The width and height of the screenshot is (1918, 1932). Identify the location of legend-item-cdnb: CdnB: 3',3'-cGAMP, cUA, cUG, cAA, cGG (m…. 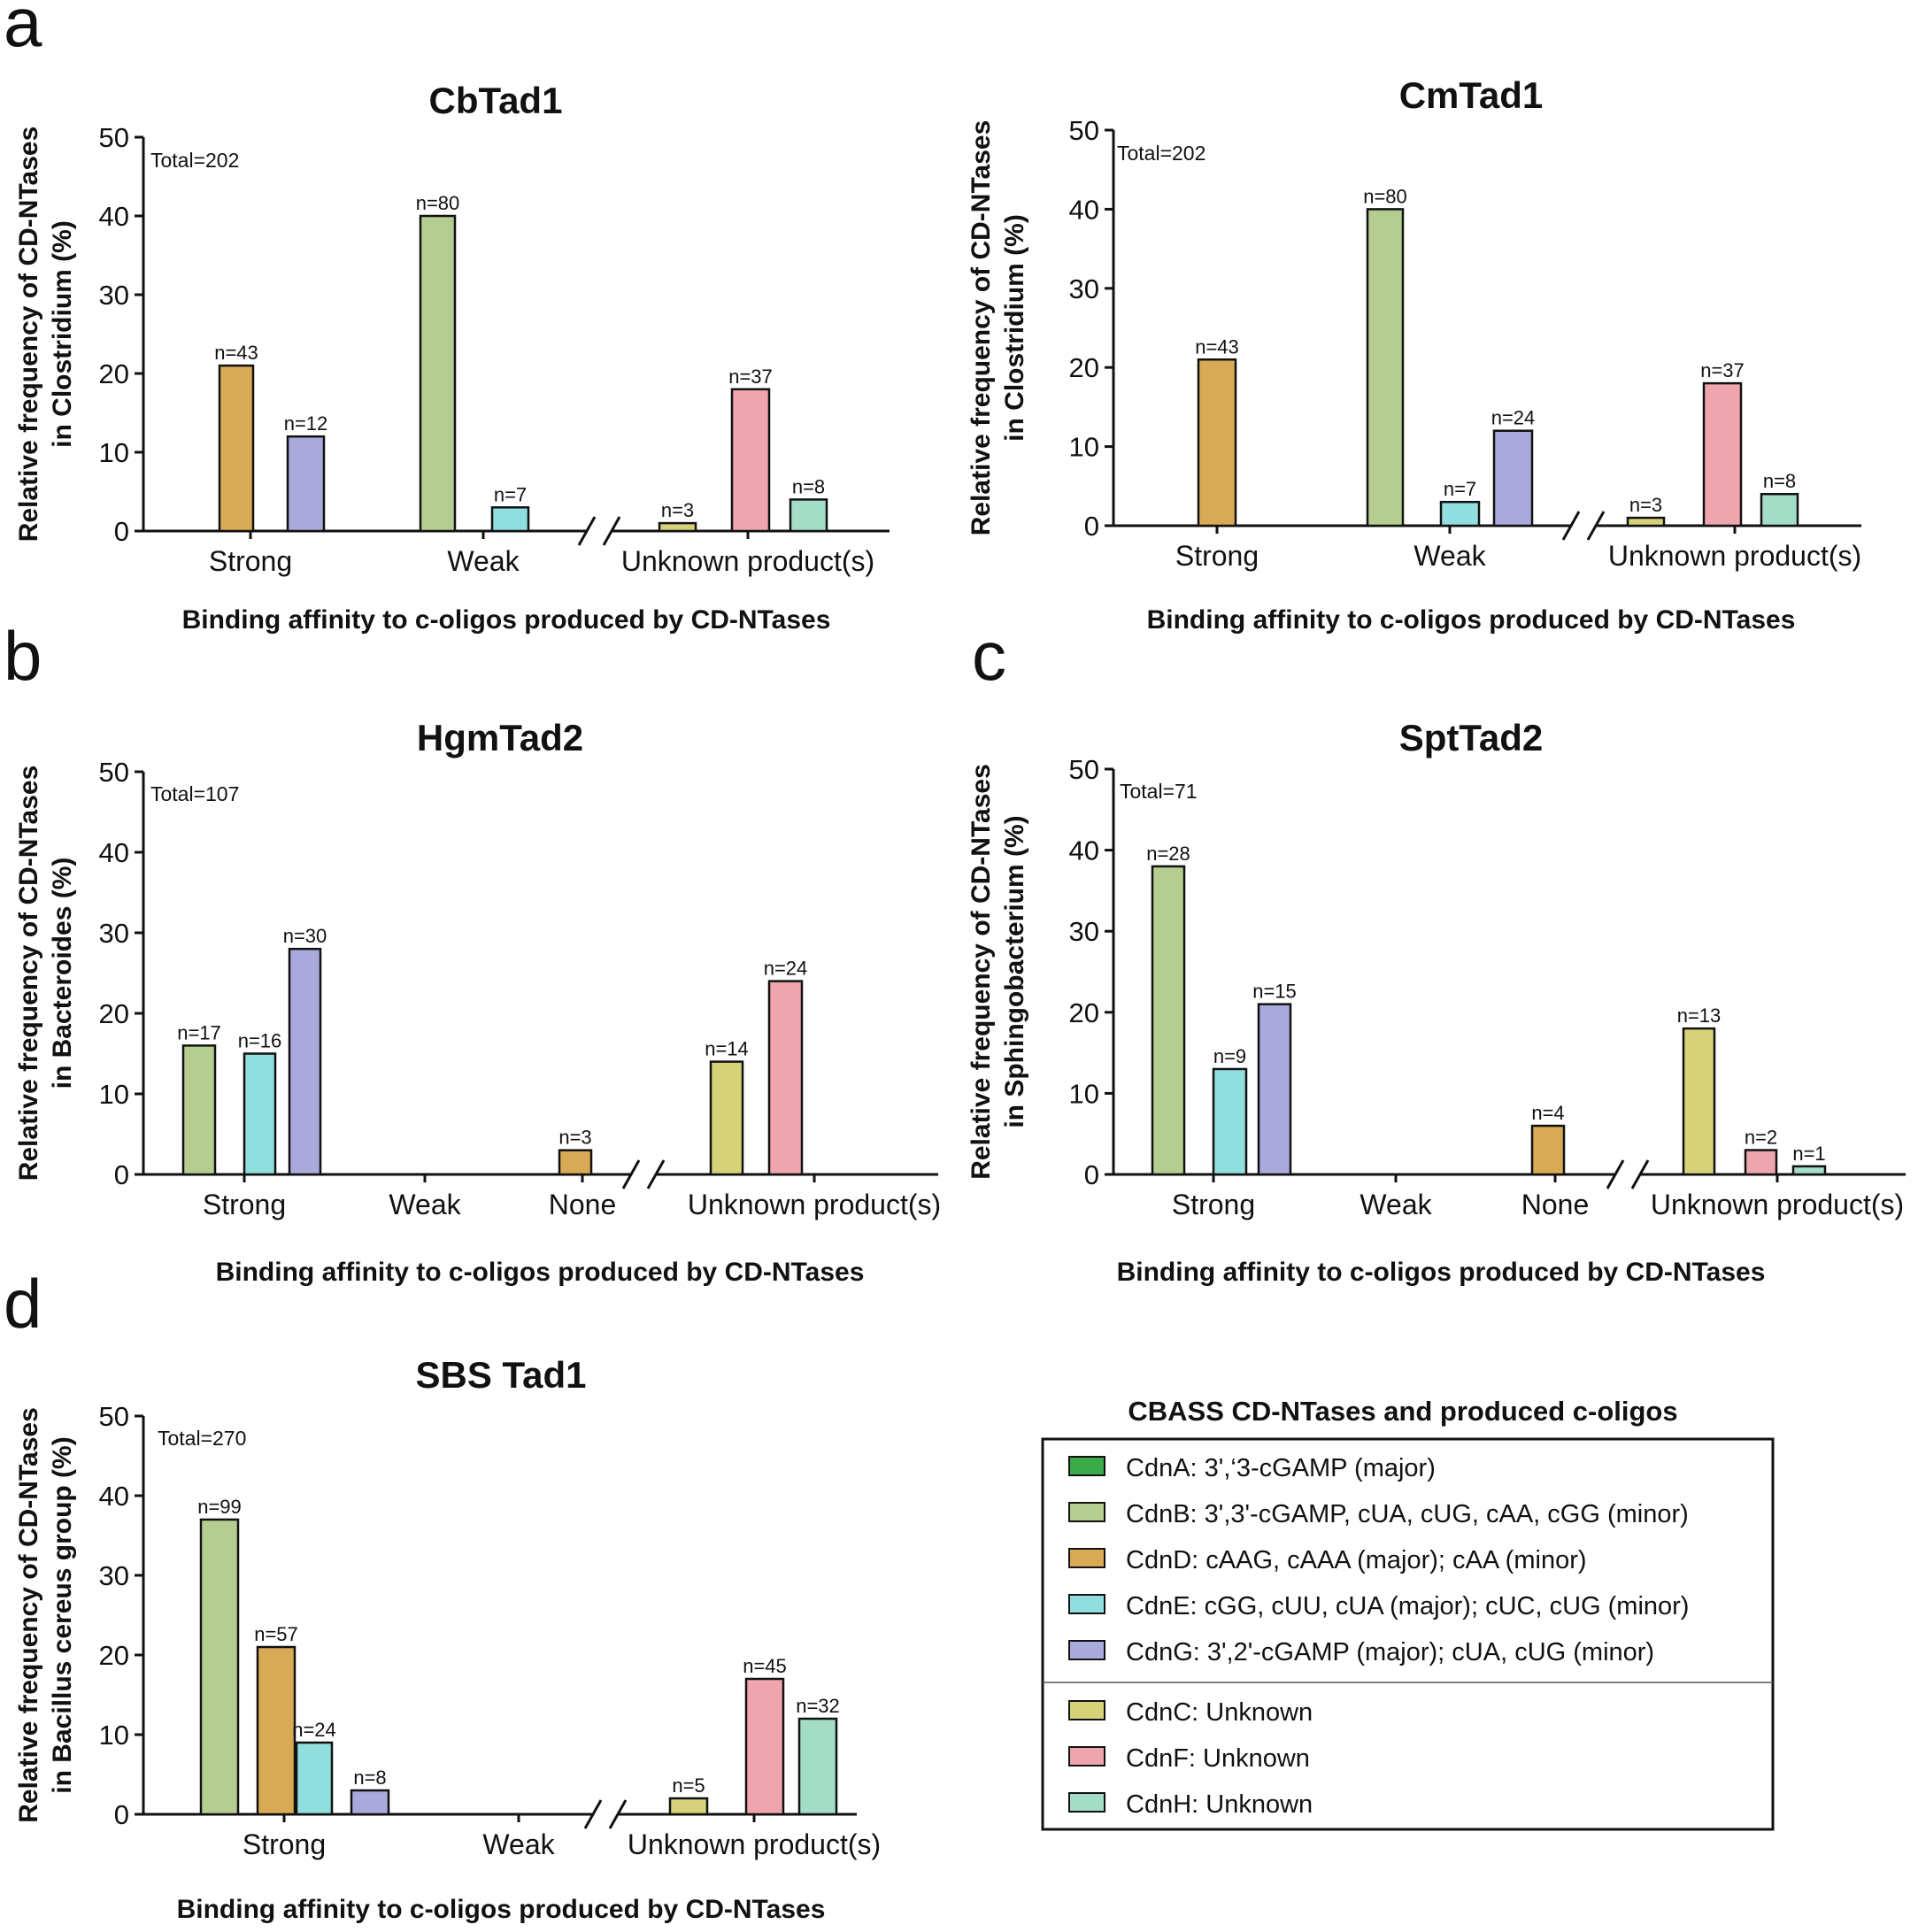
(1378, 1514).